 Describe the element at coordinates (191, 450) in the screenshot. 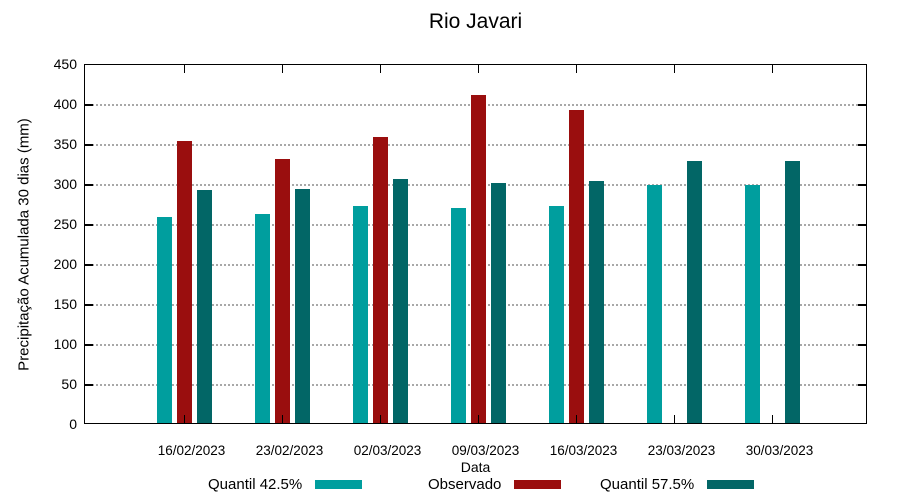

I see `x-tick-label: 16/02/2023` at that location.